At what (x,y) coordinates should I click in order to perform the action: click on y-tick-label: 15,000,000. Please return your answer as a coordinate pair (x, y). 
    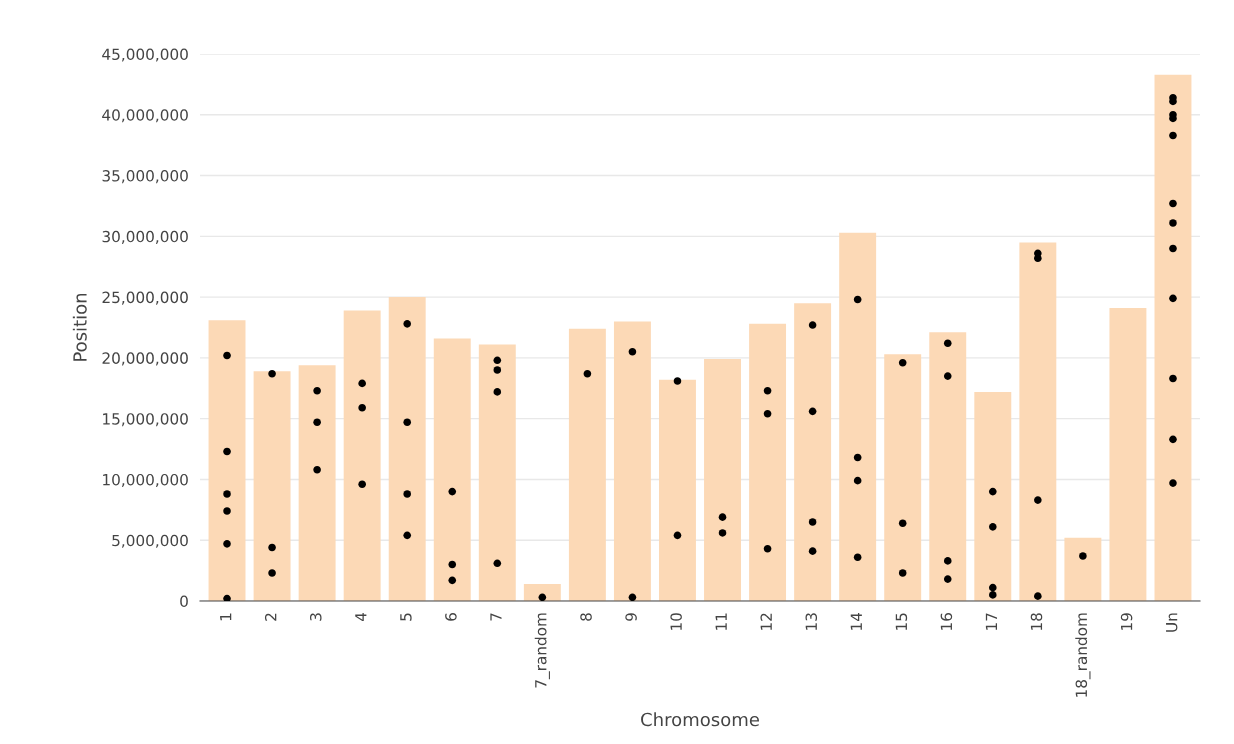
    Looking at the image, I should click on (145, 420).